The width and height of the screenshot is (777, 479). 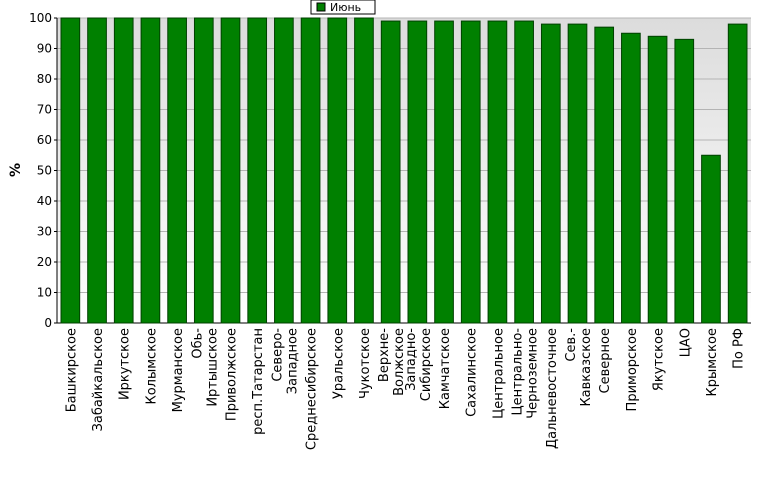 I want to click on x-tick-label: Центрально-Черноземное, so click(x=526, y=373).